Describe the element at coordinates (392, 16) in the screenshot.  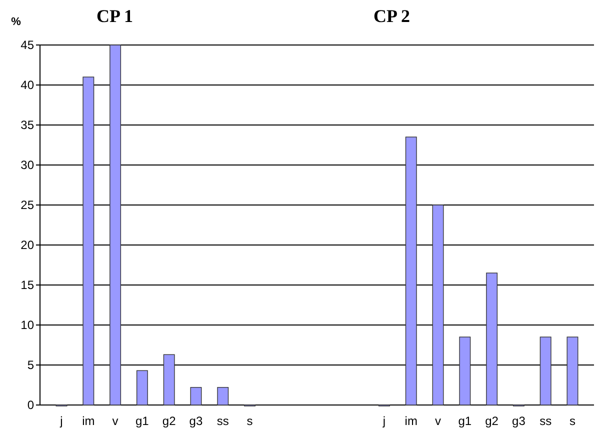
I see `text: CP 2` at that location.